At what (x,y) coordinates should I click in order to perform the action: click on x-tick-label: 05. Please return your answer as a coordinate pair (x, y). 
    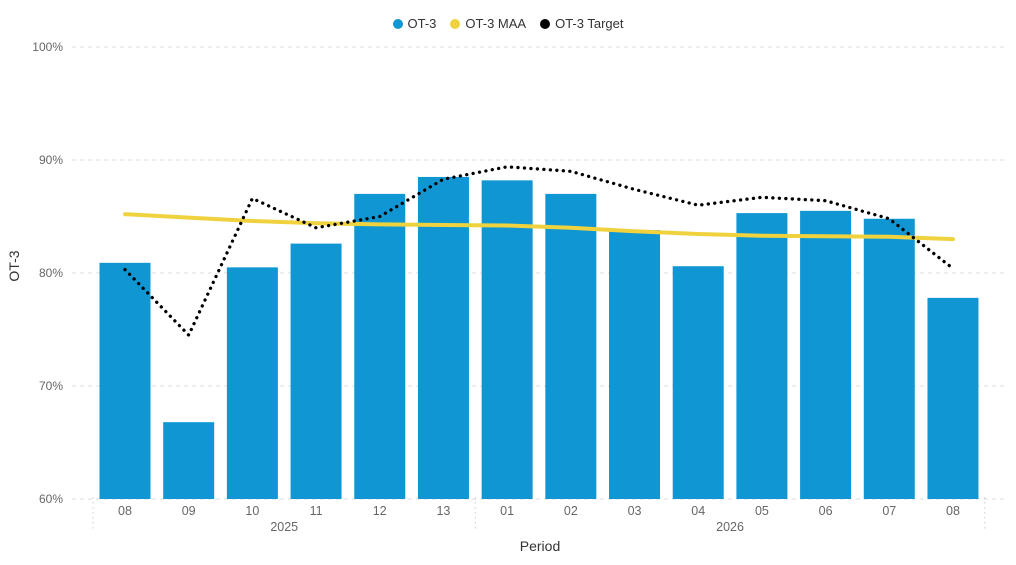
    Looking at the image, I should click on (762, 511).